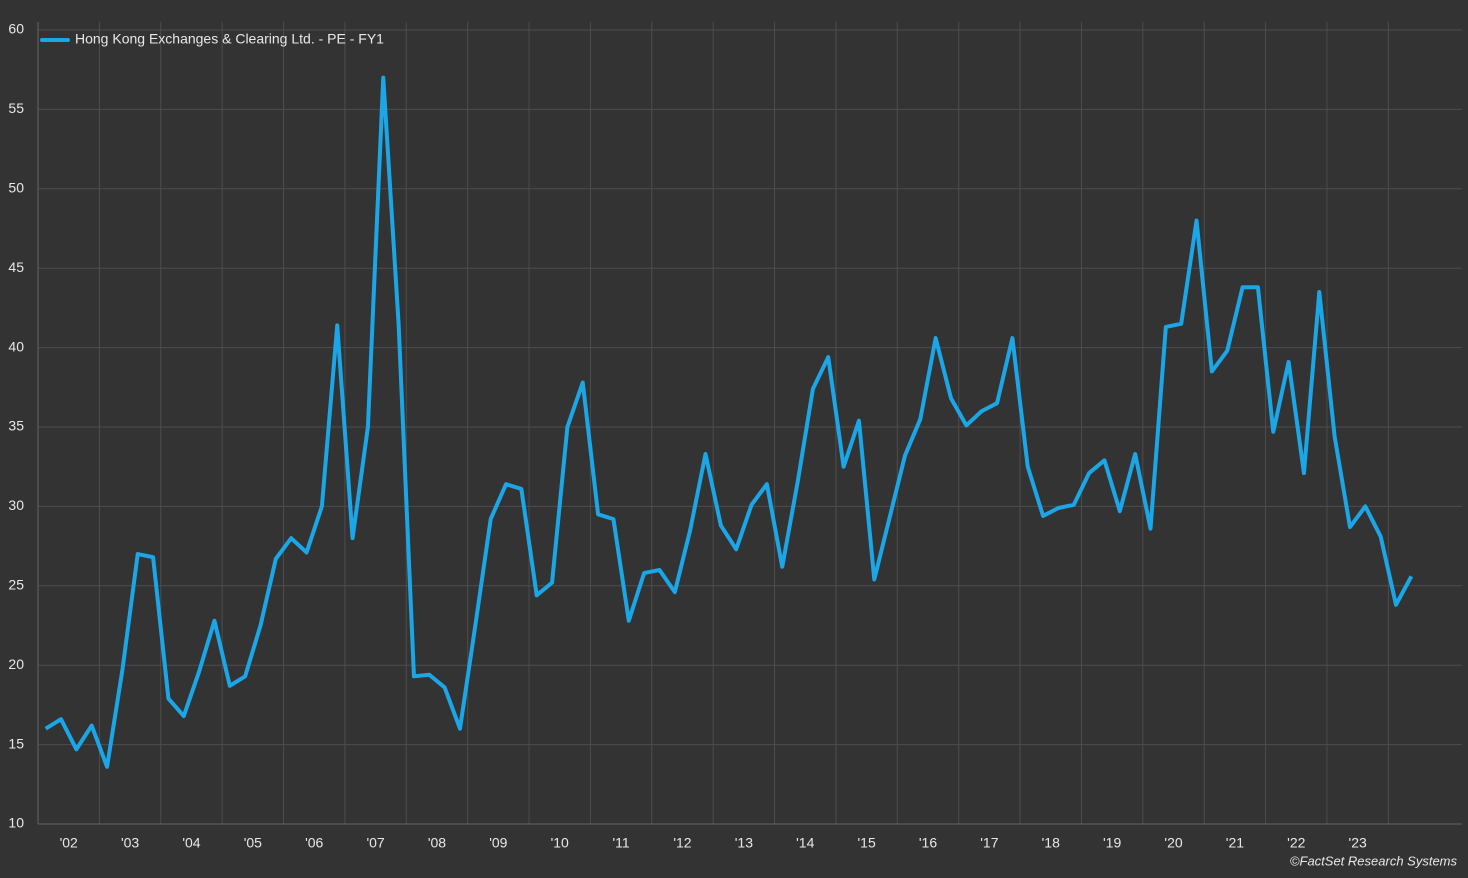 The height and width of the screenshot is (878, 1468). Describe the element at coordinates (1235, 843) in the screenshot. I see `x-tick-label: '21` at that location.